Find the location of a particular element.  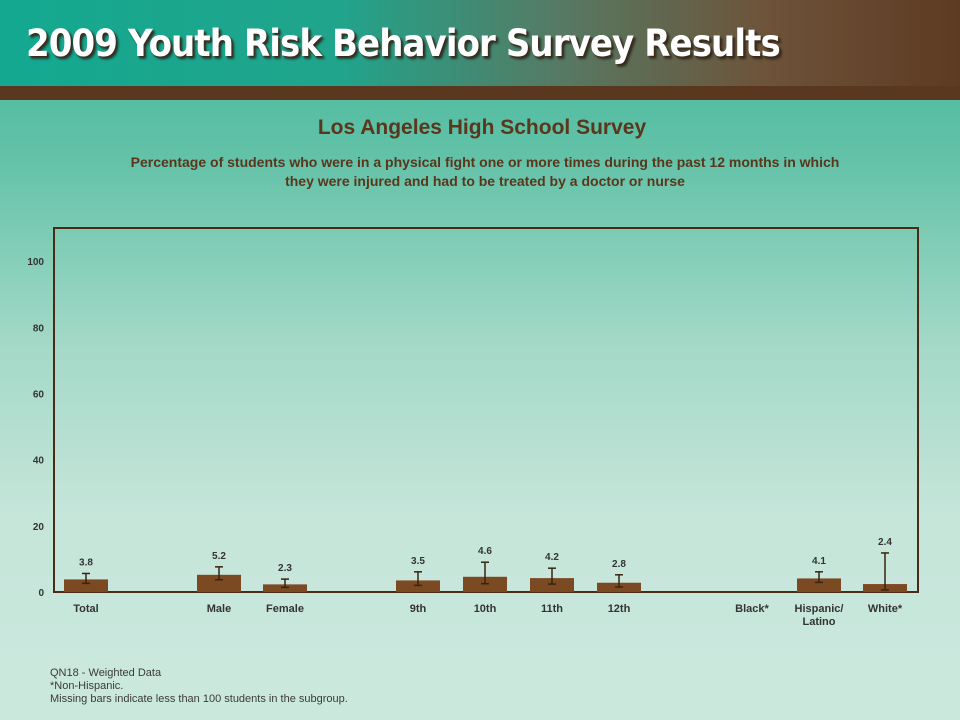

data-label: 4.1 is located at coordinates (819, 561).